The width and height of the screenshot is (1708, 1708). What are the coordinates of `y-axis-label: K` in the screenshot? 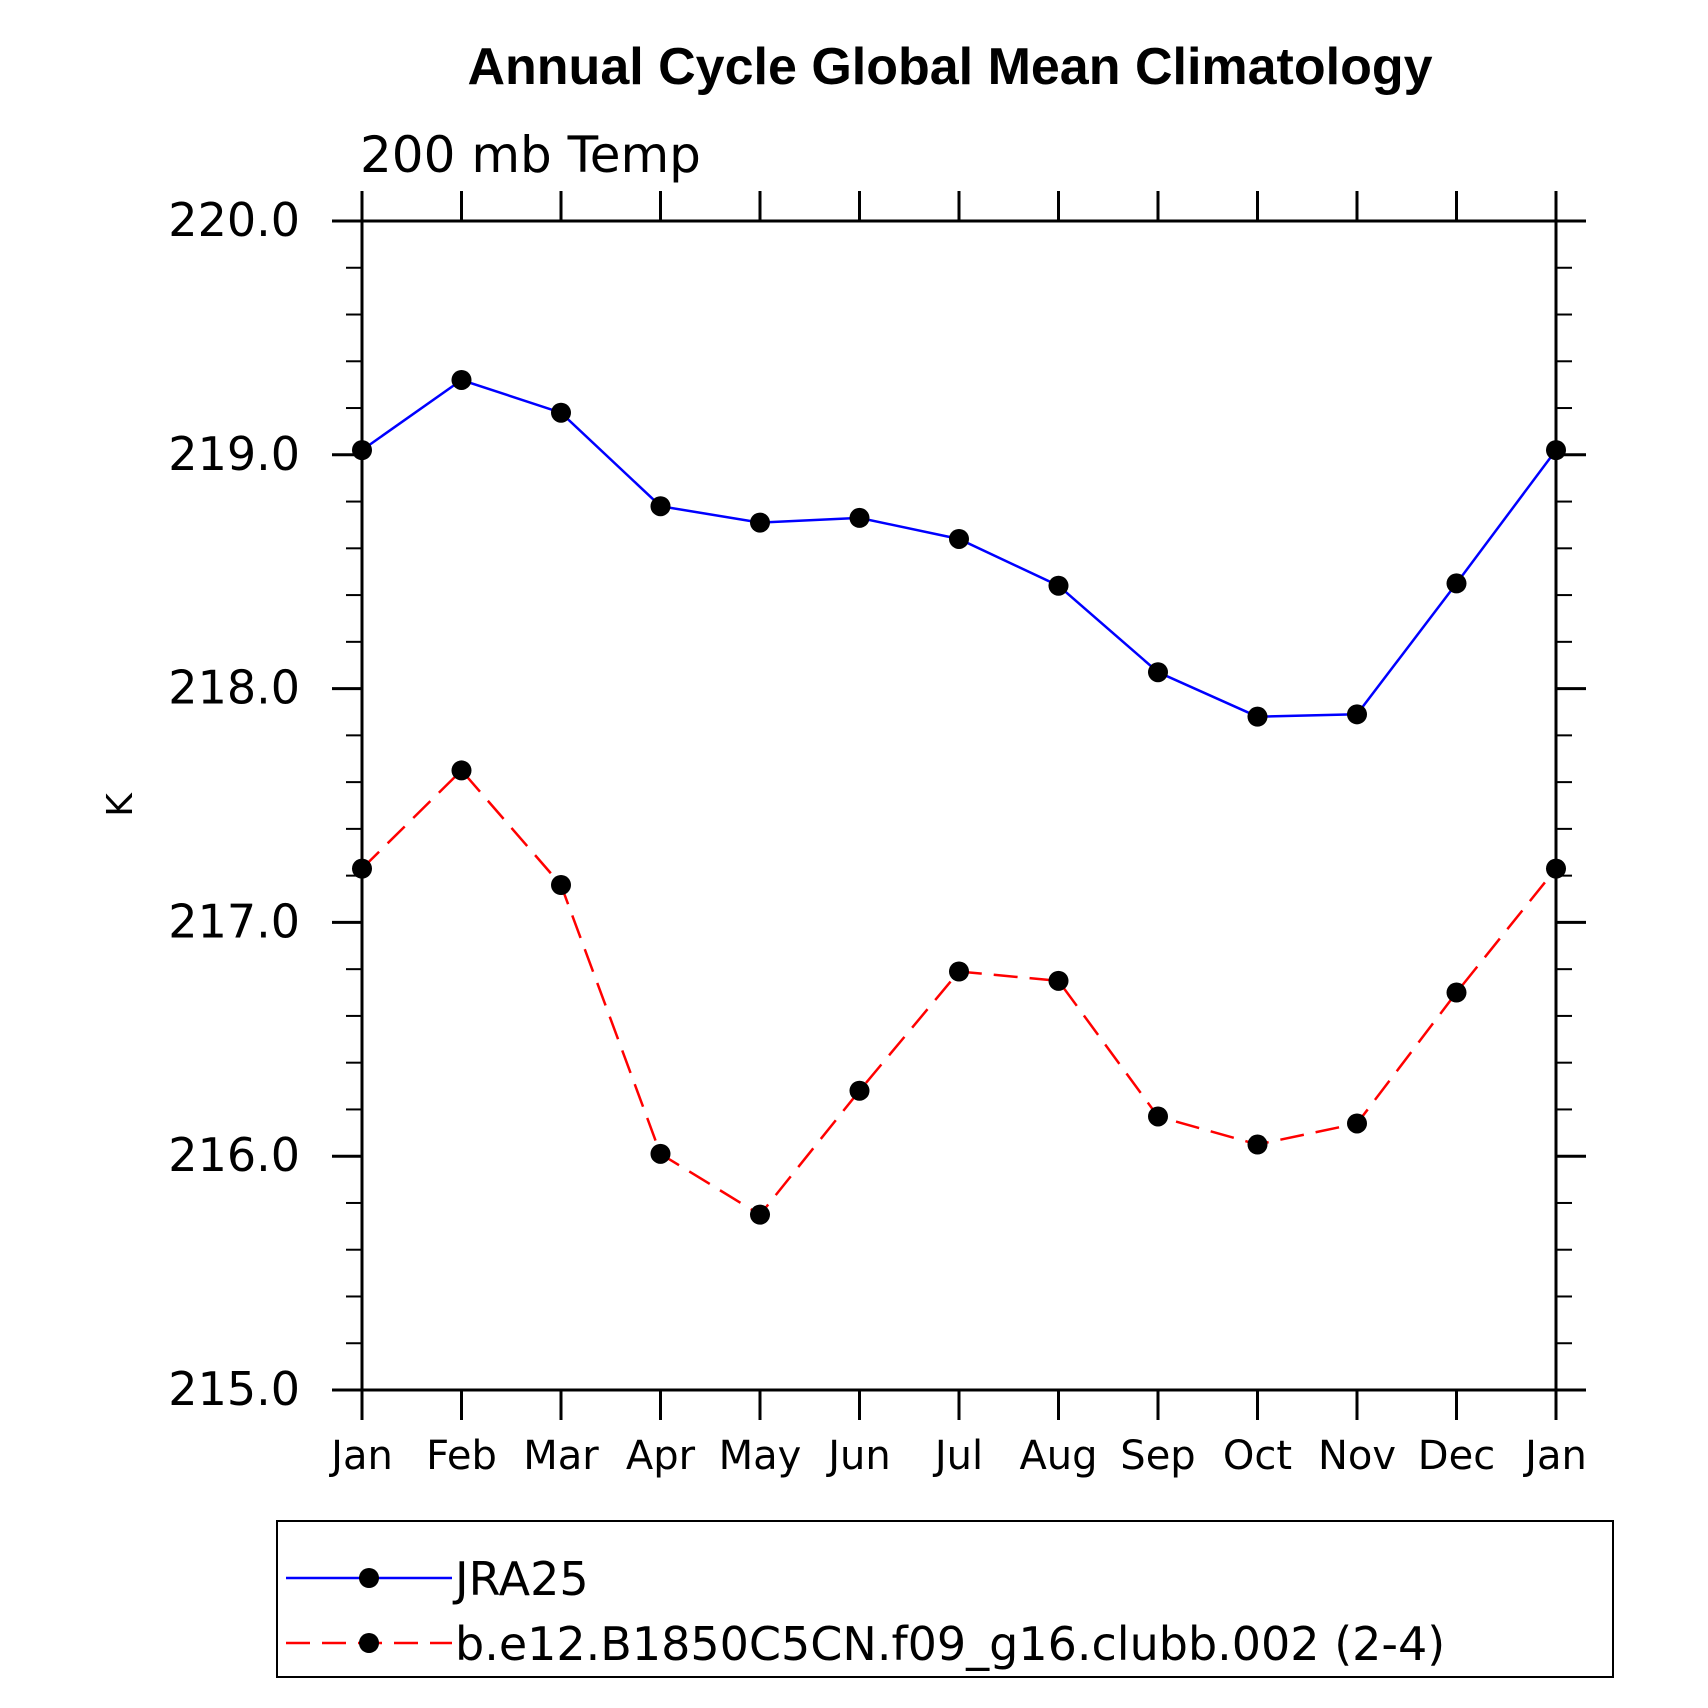 It's located at (120, 804).